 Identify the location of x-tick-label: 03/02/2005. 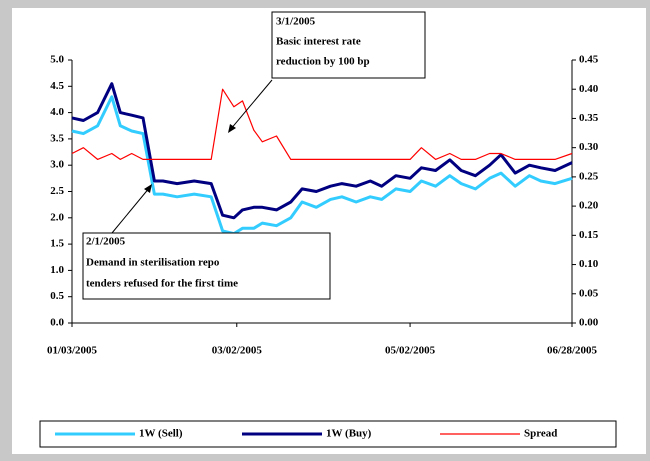
(237, 351).